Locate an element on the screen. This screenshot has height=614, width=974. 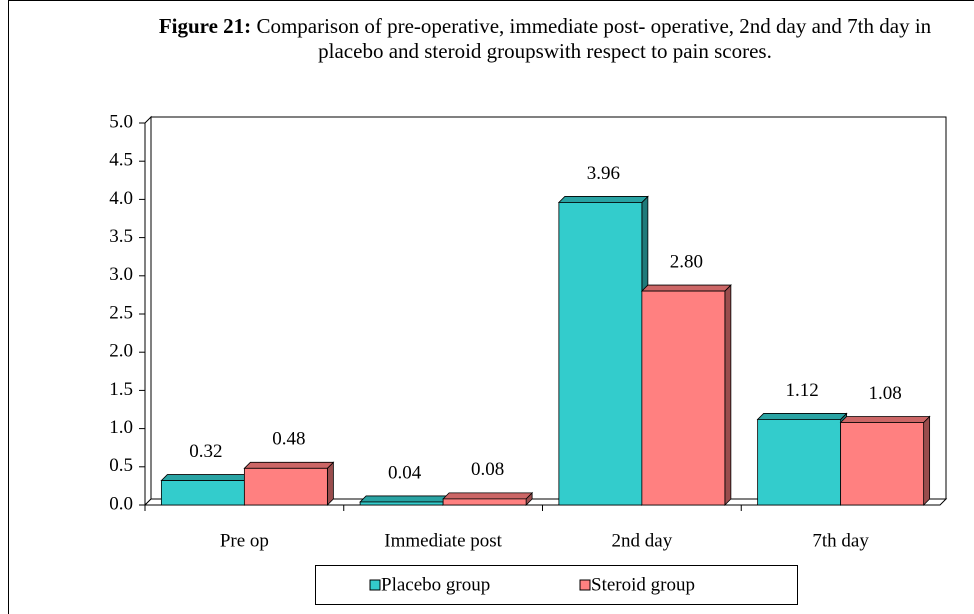
y-tick-label: 0.0 is located at coordinates (121, 503).